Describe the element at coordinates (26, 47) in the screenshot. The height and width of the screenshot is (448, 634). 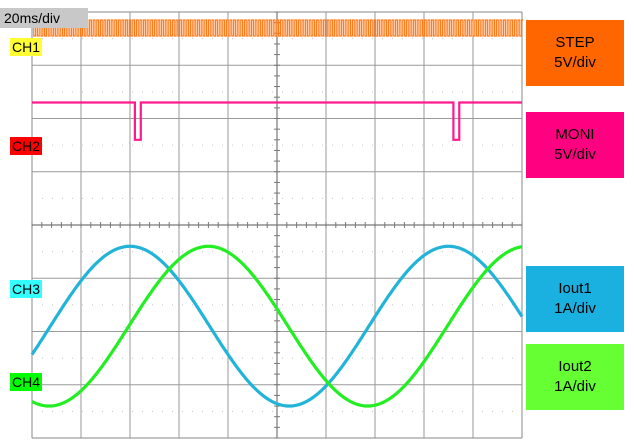
I see `ch1-badge: CH1` at that location.